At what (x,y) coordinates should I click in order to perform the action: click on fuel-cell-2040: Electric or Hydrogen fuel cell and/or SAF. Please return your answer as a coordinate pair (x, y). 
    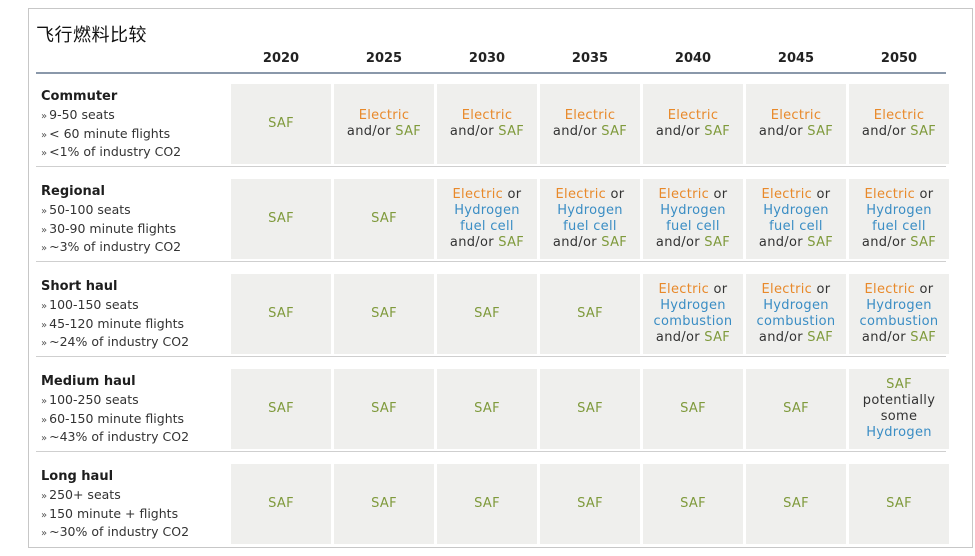
    Looking at the image, I should click on (693, 219).